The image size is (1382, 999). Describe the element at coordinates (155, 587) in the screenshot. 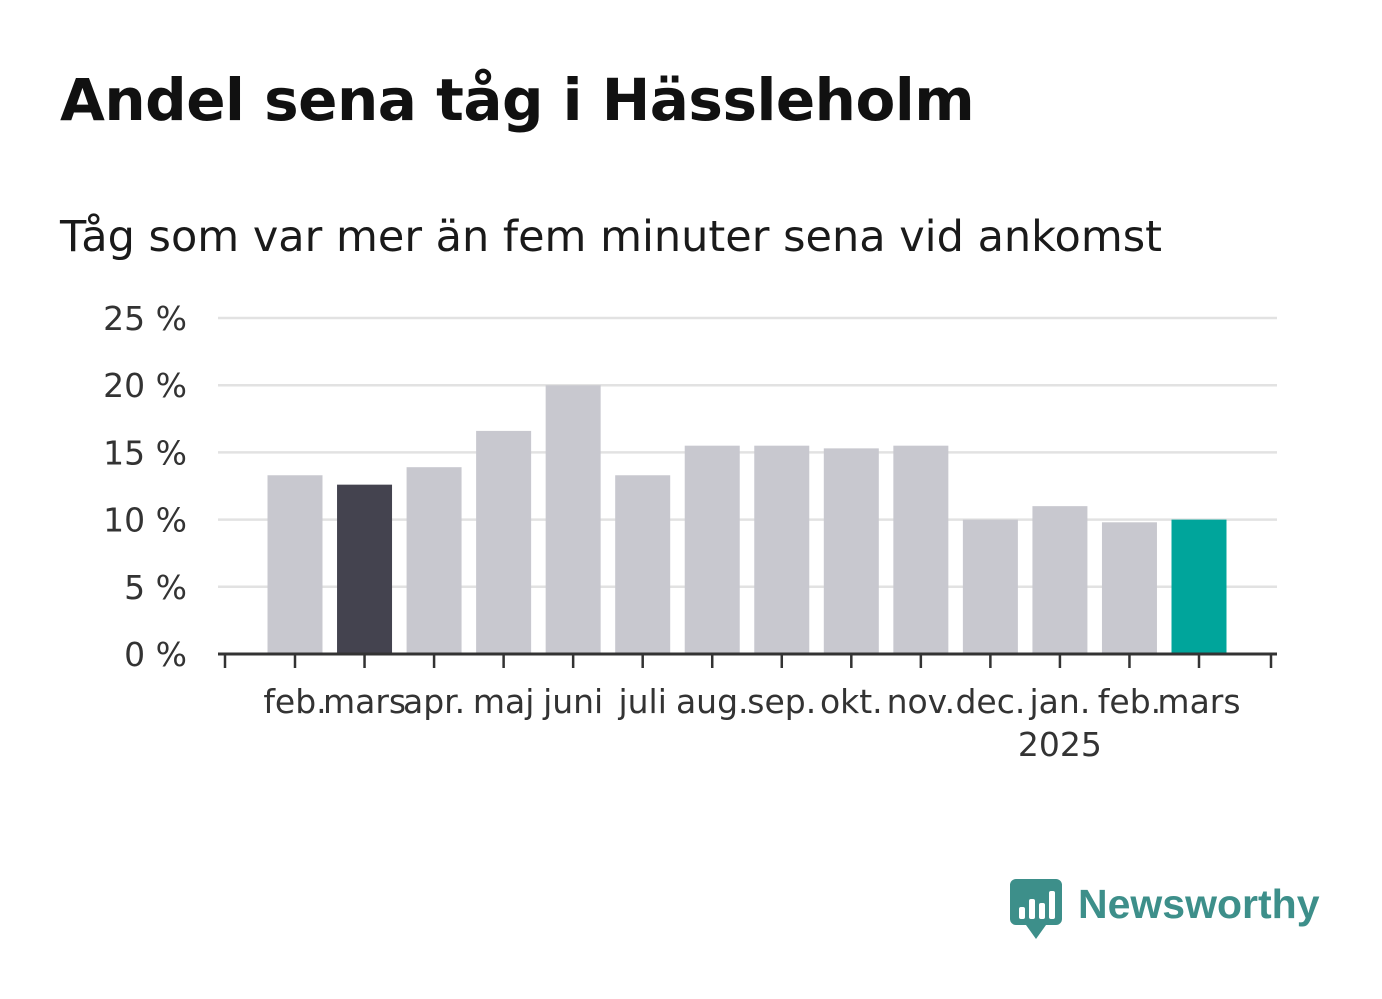

I see `y-tick-label: 5 %` at that location.